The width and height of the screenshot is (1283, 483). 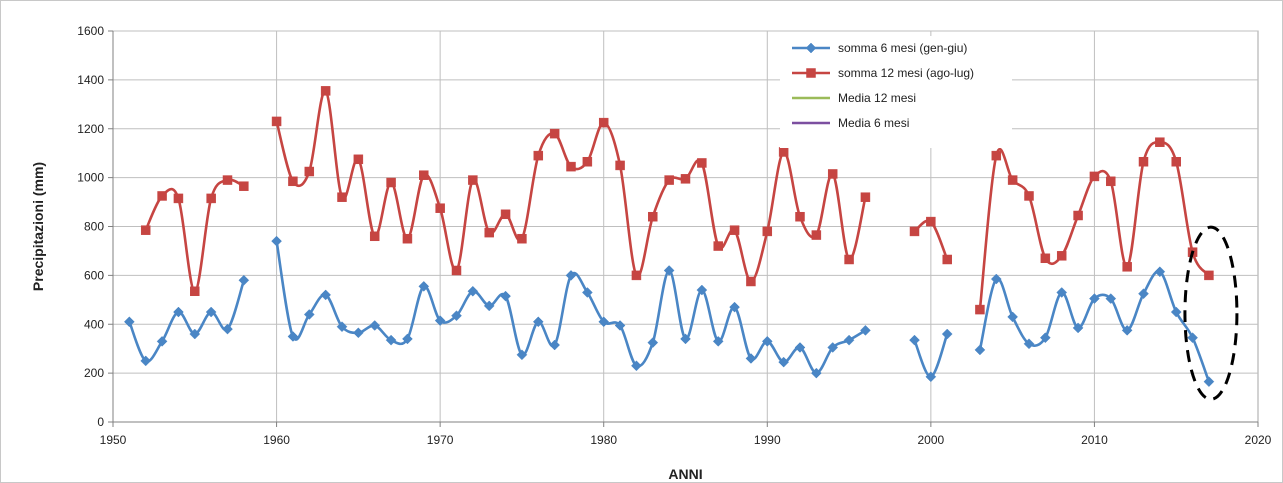 I want to click on legend-entry: Media 12 mesi, so click(x=877, y=98).